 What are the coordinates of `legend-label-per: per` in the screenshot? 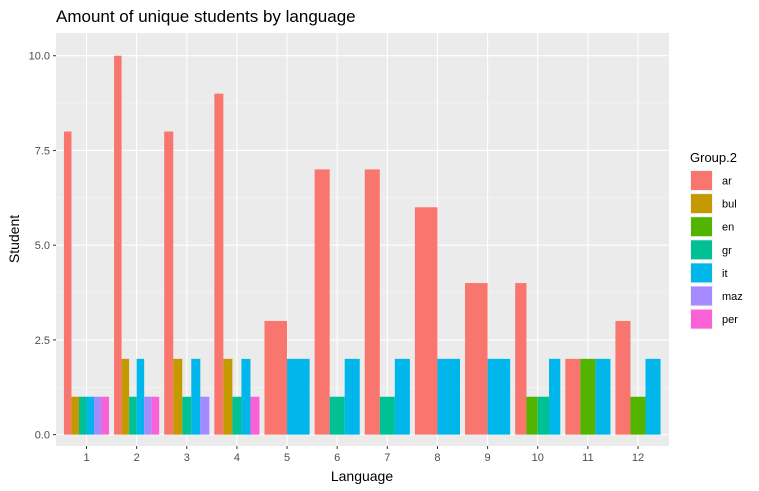 It's located at (730, 320).